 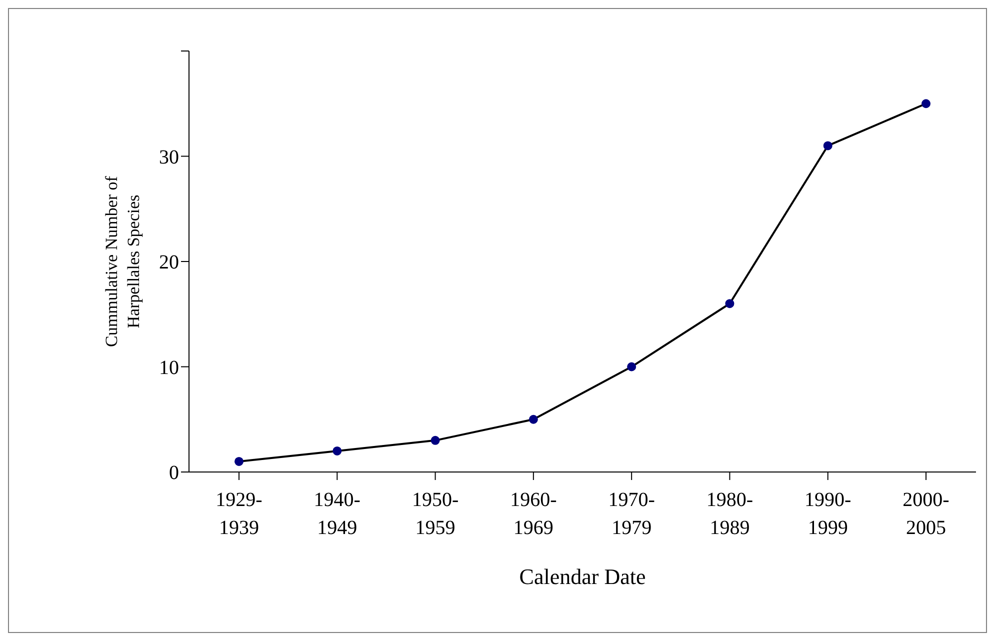 I want to click on x-tick-label: 1929-1939, so click(x=239, y=514).